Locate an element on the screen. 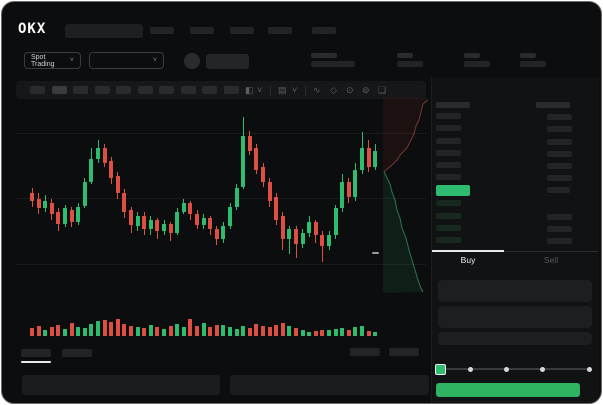 The width and height of the screenshot is (603, 405). avatar is located at coordinates (192, 61).